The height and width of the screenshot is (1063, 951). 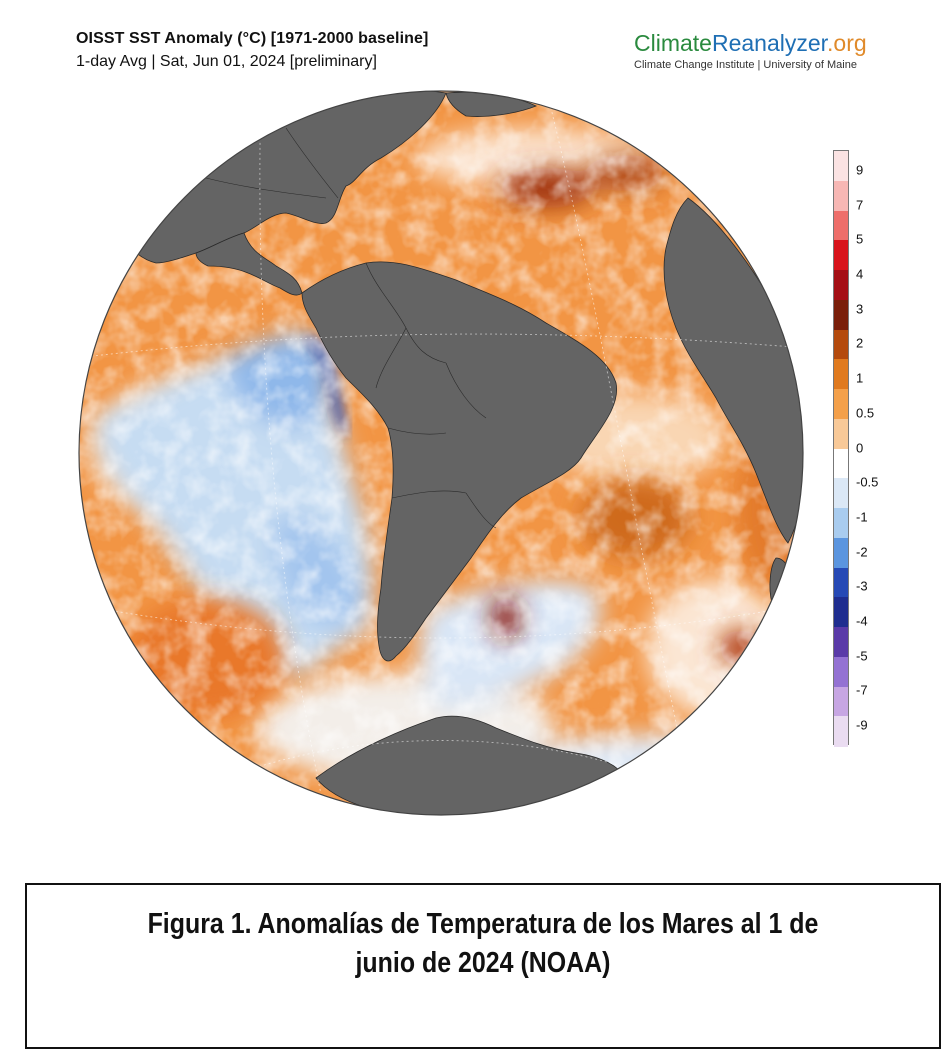 I want to click on land-south-america, so click(x=459, y=461).